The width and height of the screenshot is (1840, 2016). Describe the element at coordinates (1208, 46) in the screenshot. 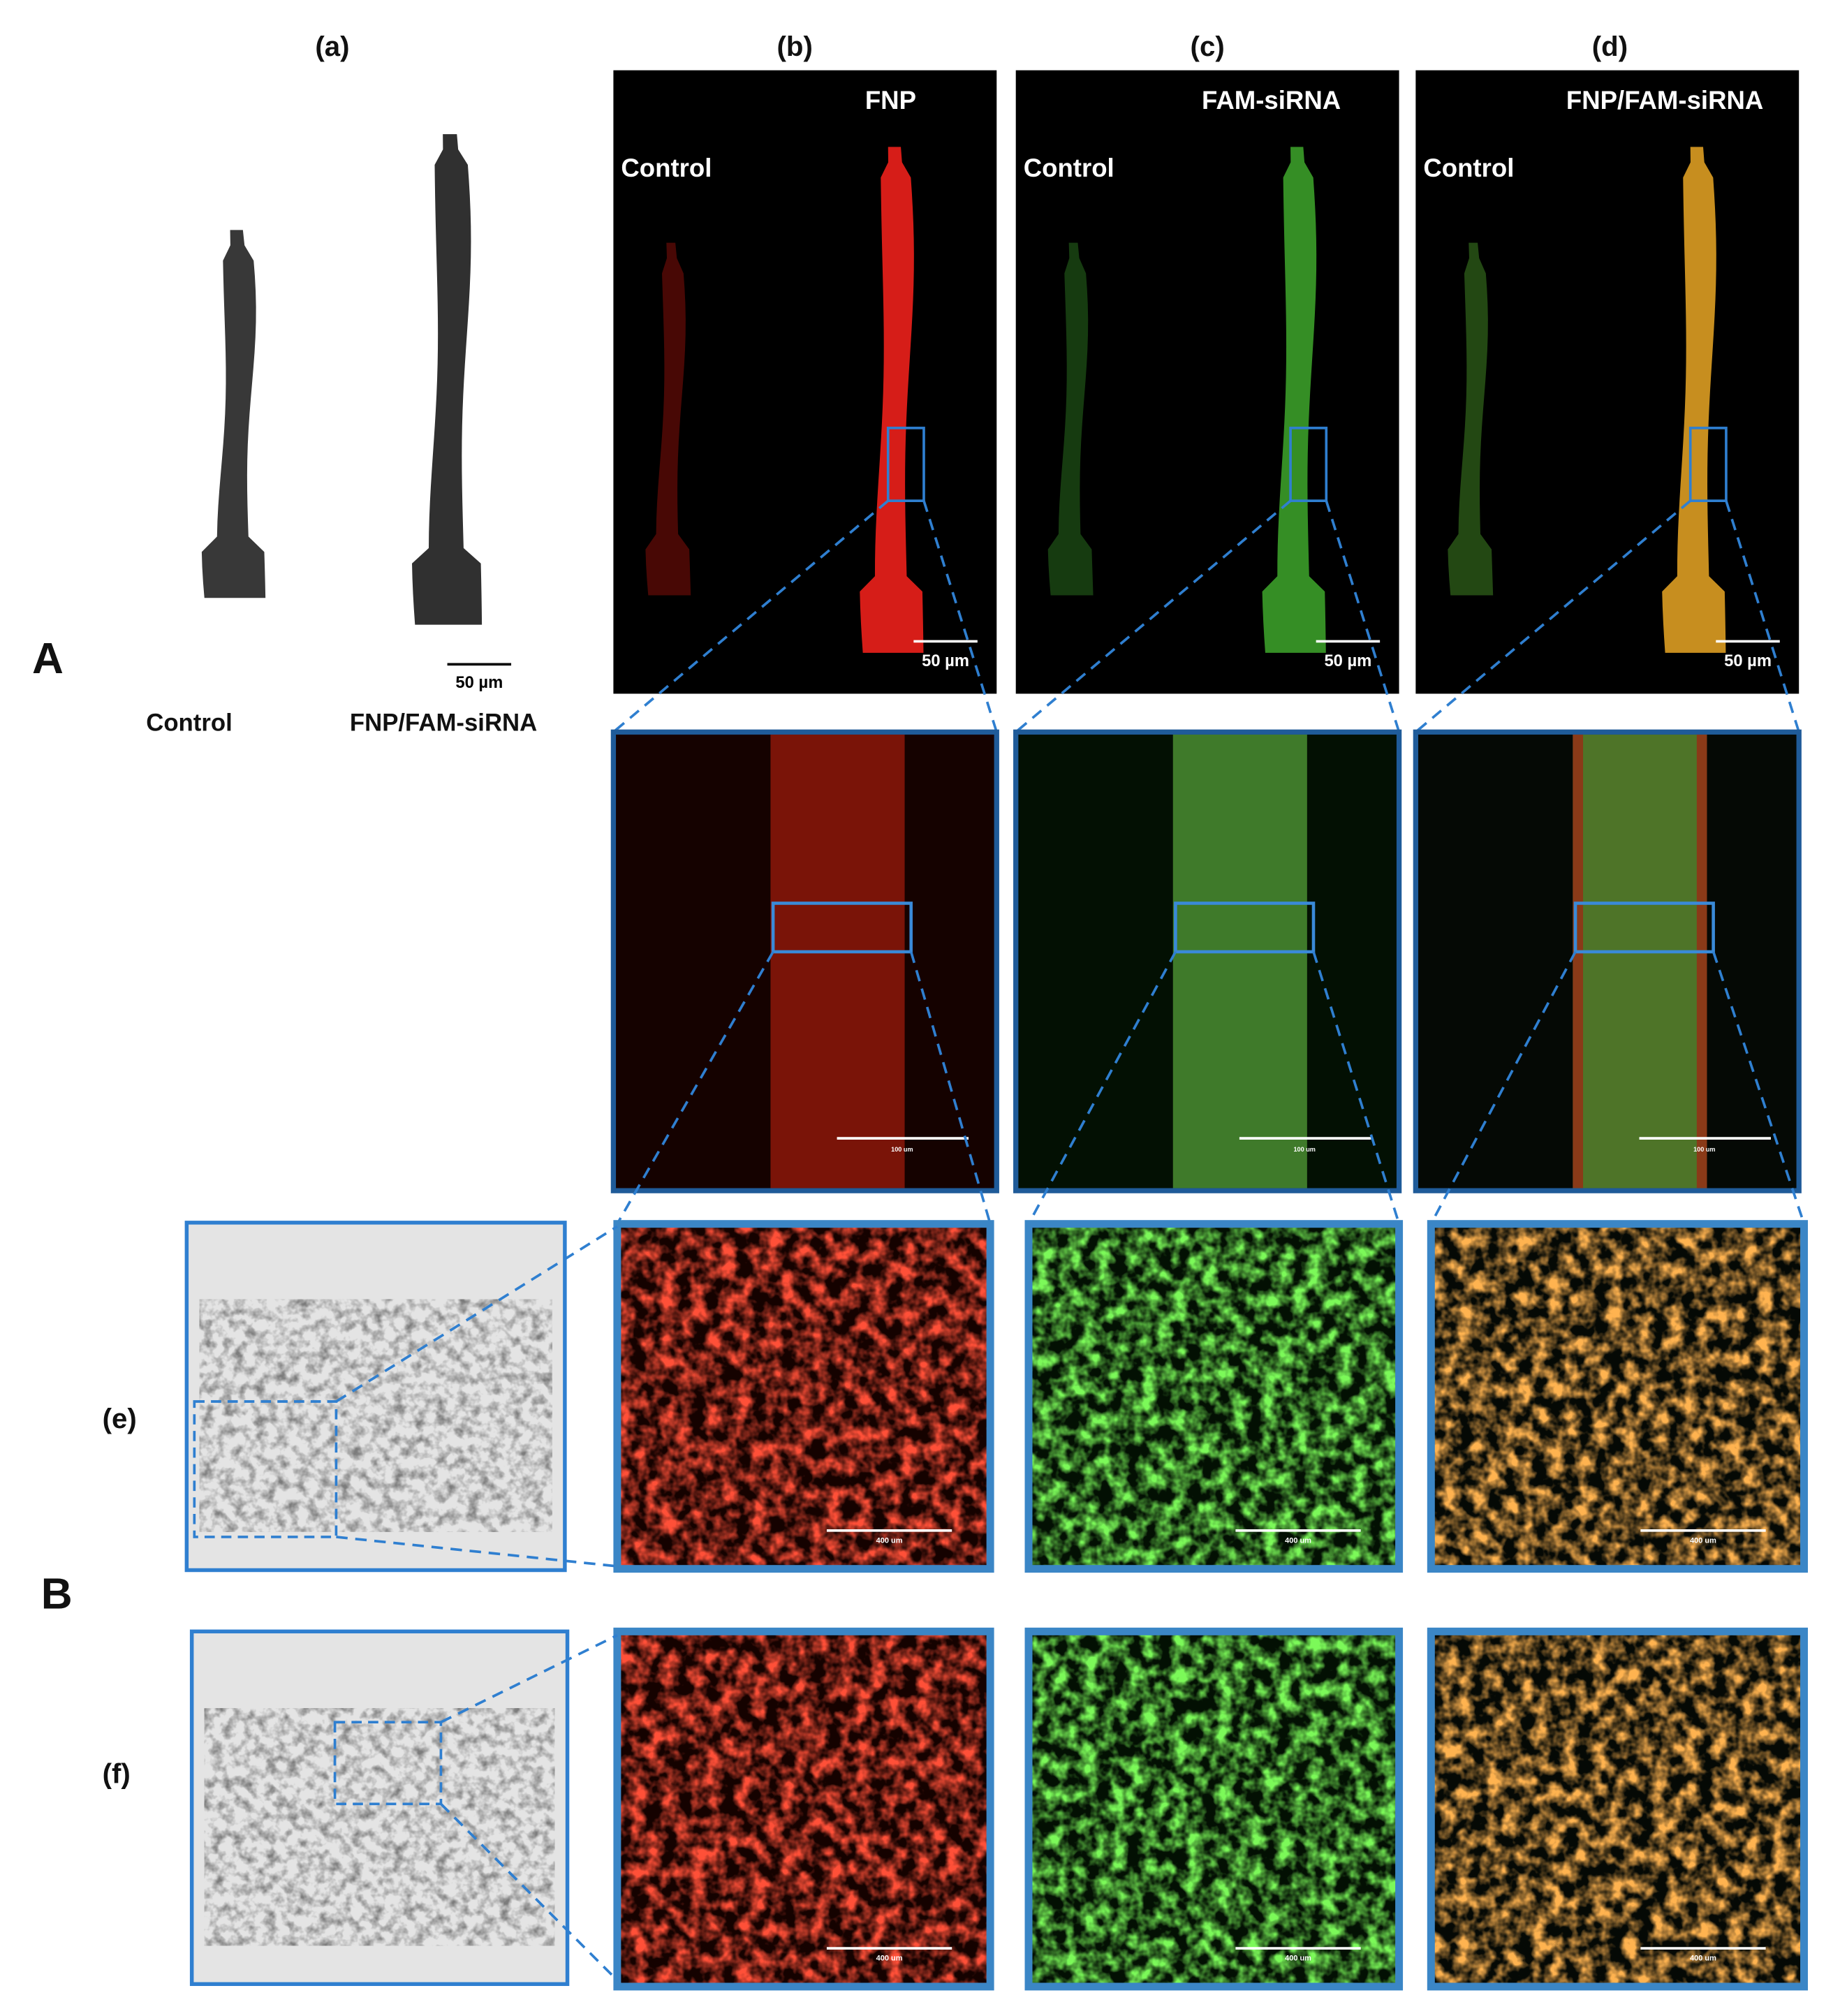

I see `column-label: (c)` at that location.